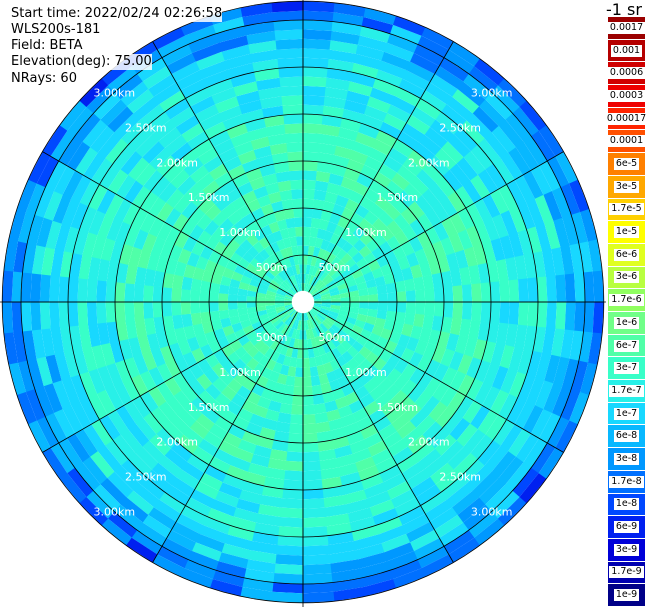 The width and height of the screenshot is (647, 607). I want to click on colorbar-level: 0.0006, so click(626, 73).